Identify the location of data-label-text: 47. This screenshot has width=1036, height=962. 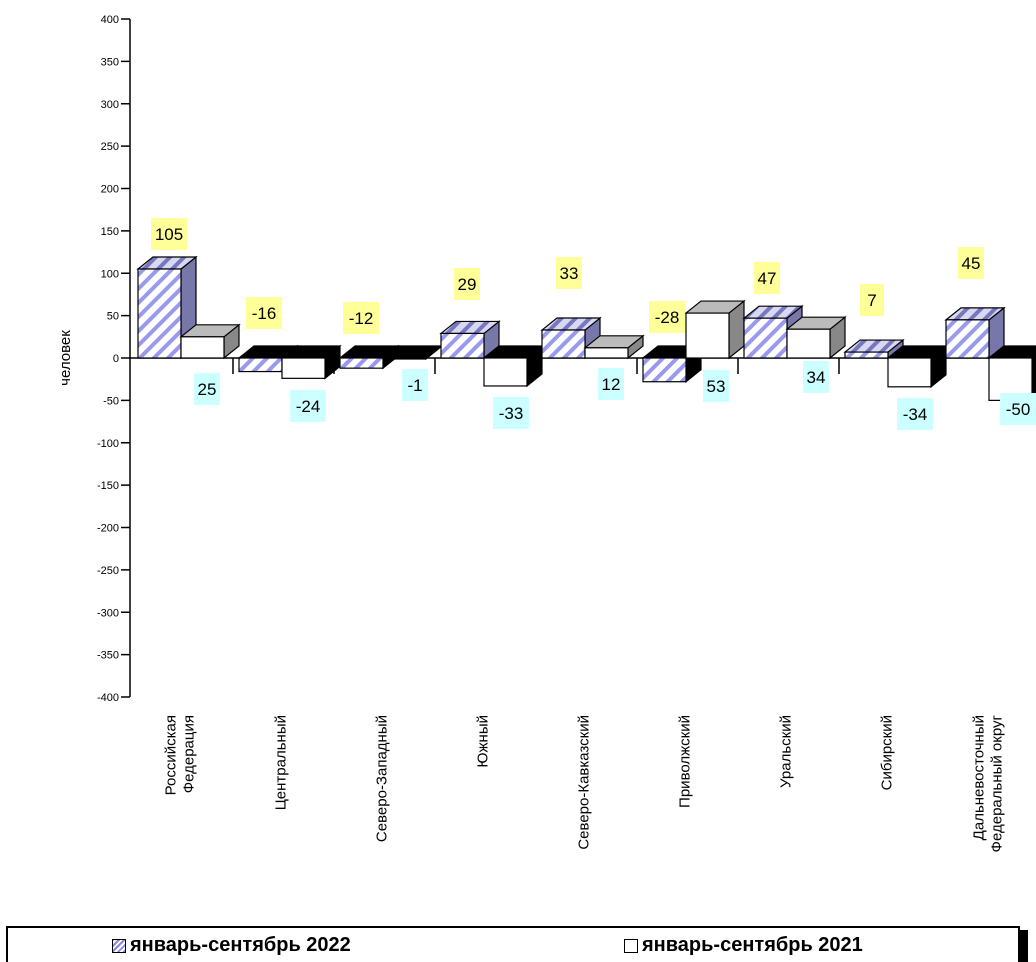
(767, 278).